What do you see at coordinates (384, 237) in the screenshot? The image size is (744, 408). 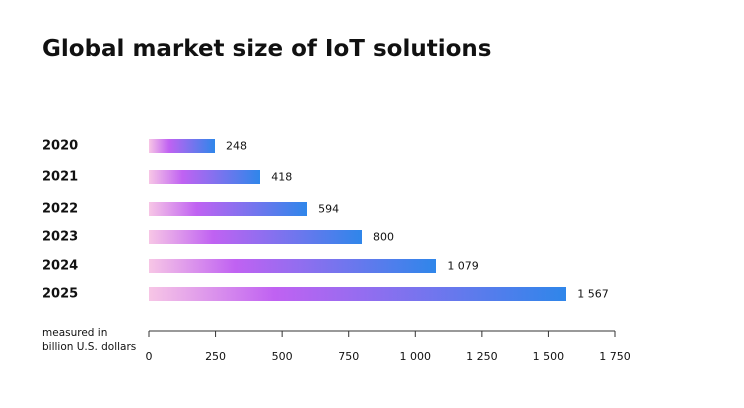 I see `value-label-2023: 800` at bounding box center [384, 237].